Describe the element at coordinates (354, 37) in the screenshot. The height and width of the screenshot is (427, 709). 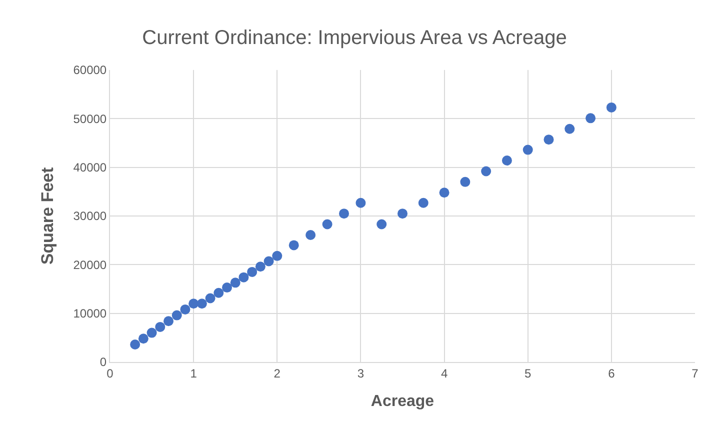
I see `chart-title: Current Ordinance: Impervious Area vs Acreage` at that location.